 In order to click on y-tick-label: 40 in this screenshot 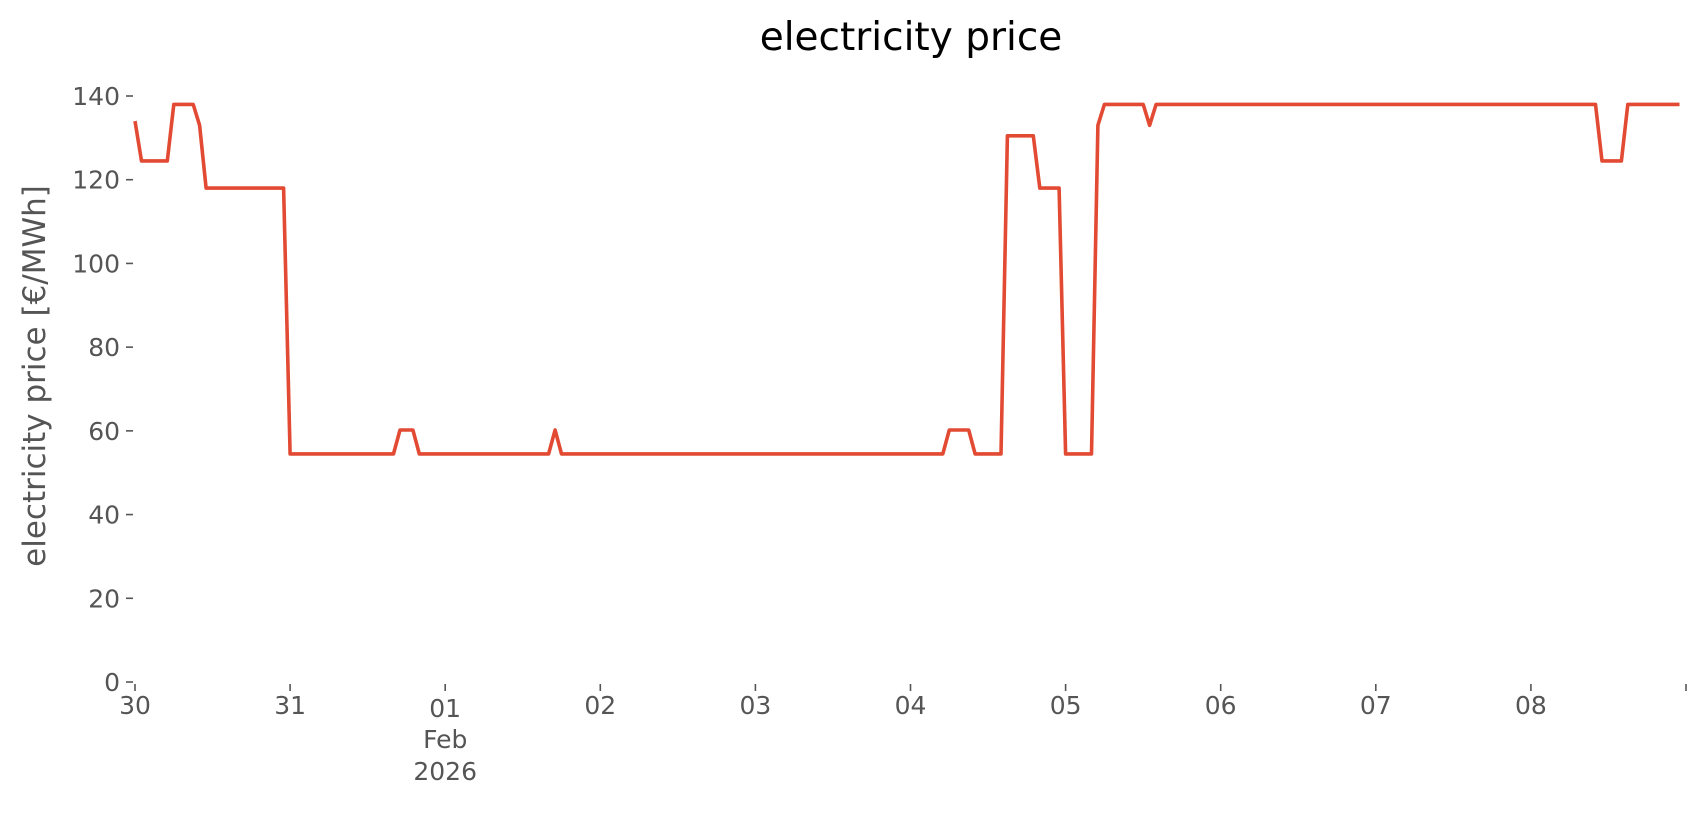, I will do `click(104, 515)`.